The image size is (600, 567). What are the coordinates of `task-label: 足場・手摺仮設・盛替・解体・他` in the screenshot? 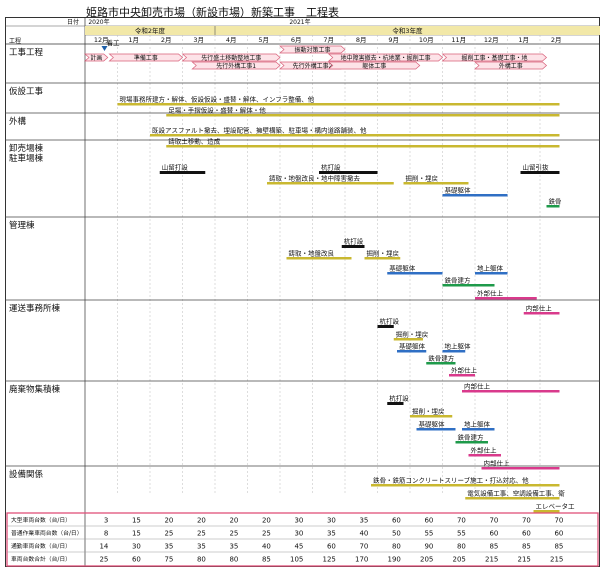 It's located at (217, 110).